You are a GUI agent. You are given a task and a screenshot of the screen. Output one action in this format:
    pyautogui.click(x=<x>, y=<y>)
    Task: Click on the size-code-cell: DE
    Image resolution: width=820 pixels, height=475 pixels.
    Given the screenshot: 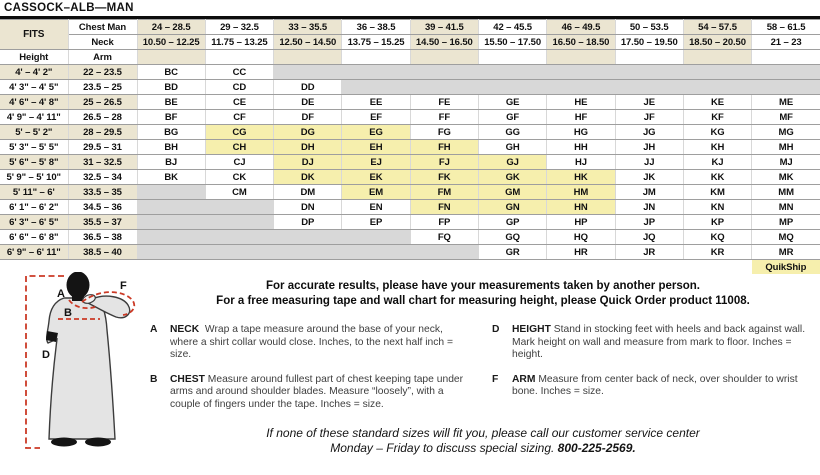 What is the action you would take?
    pyautogui.click(x=308, y=102)
    